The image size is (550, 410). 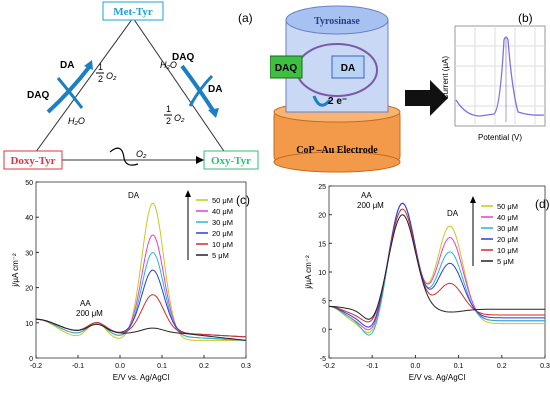 What do you see at coordinates (245, 18) in the screenshot?
I see `panel-a-label: (a)` at bounding box center [245, 18].